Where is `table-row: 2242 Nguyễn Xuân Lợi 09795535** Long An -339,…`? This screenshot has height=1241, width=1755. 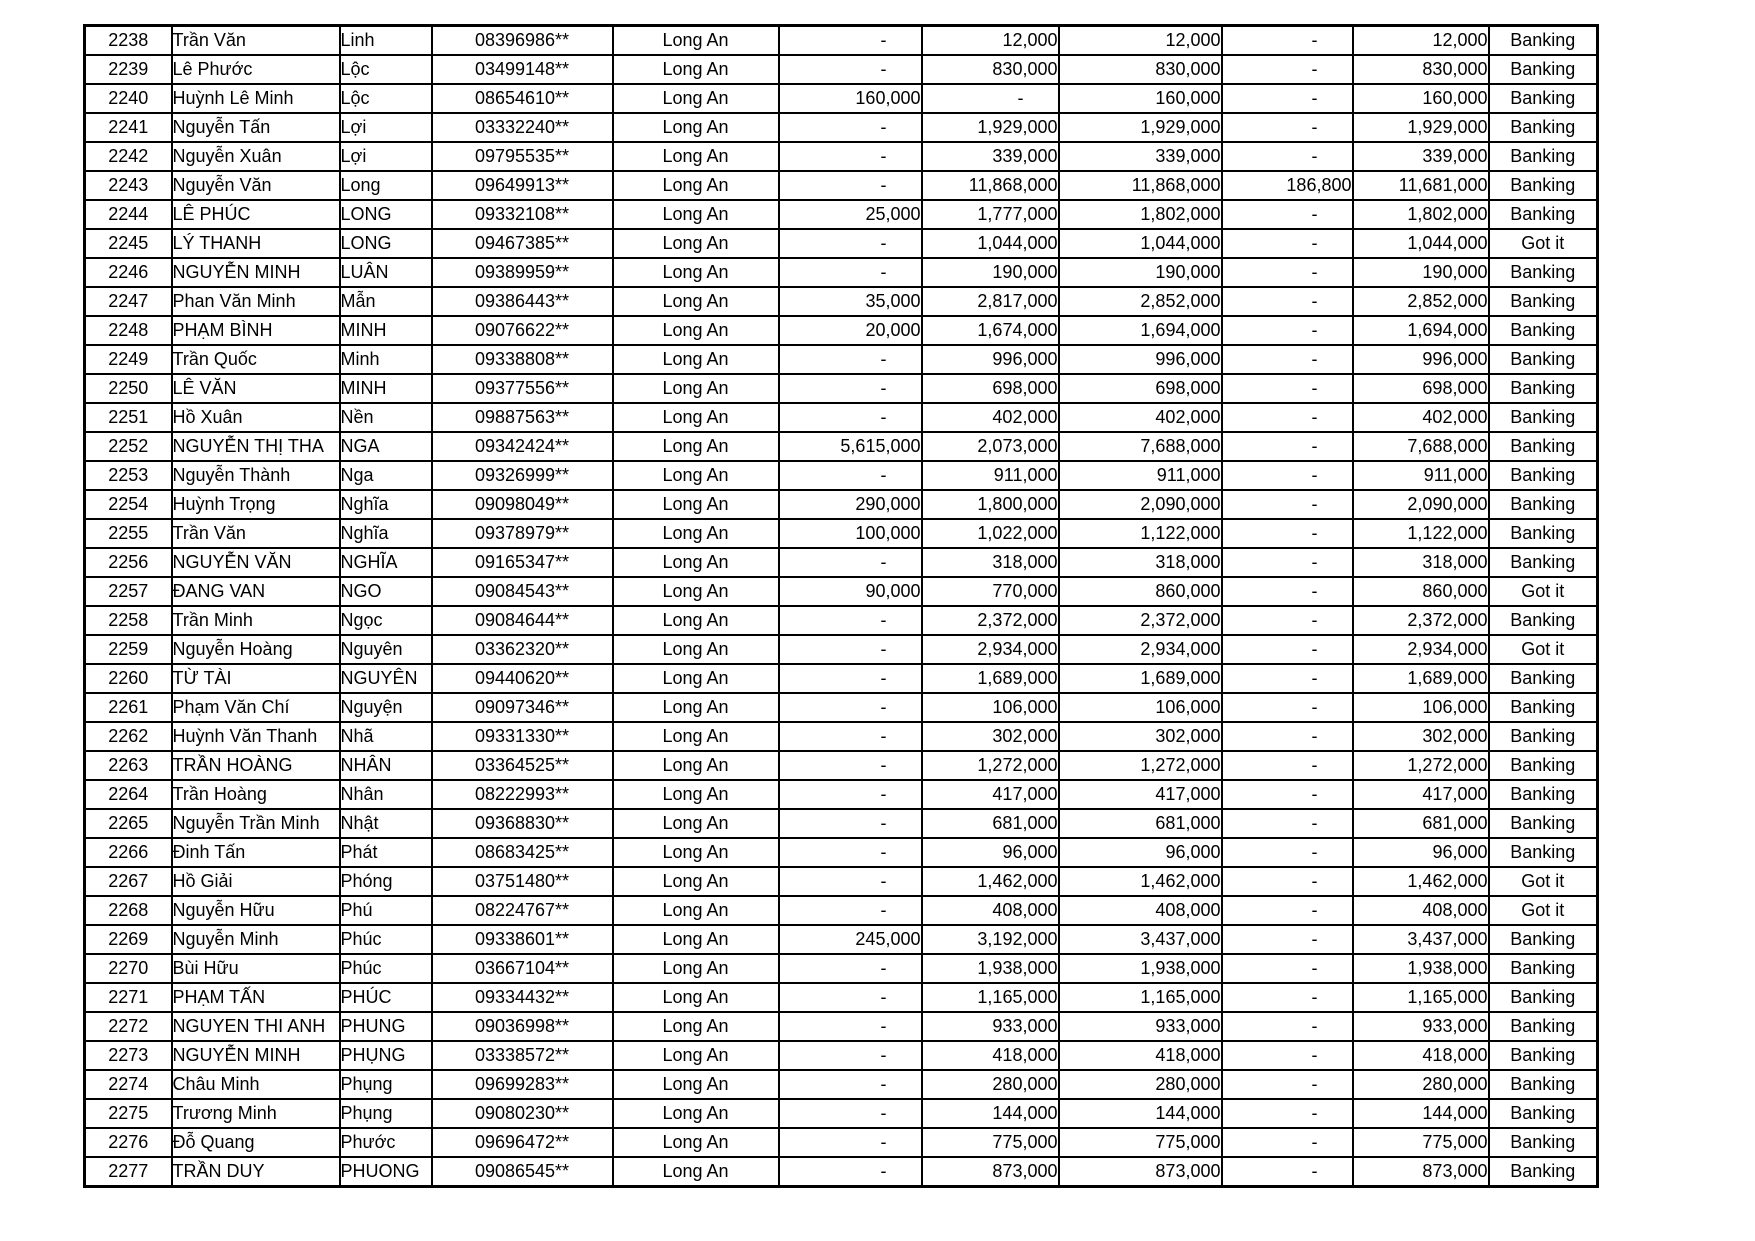
table-row: 2242 Nguyễn Xuân Lợi 09795535** Long An -339,… is located at coordinates (841, 156).